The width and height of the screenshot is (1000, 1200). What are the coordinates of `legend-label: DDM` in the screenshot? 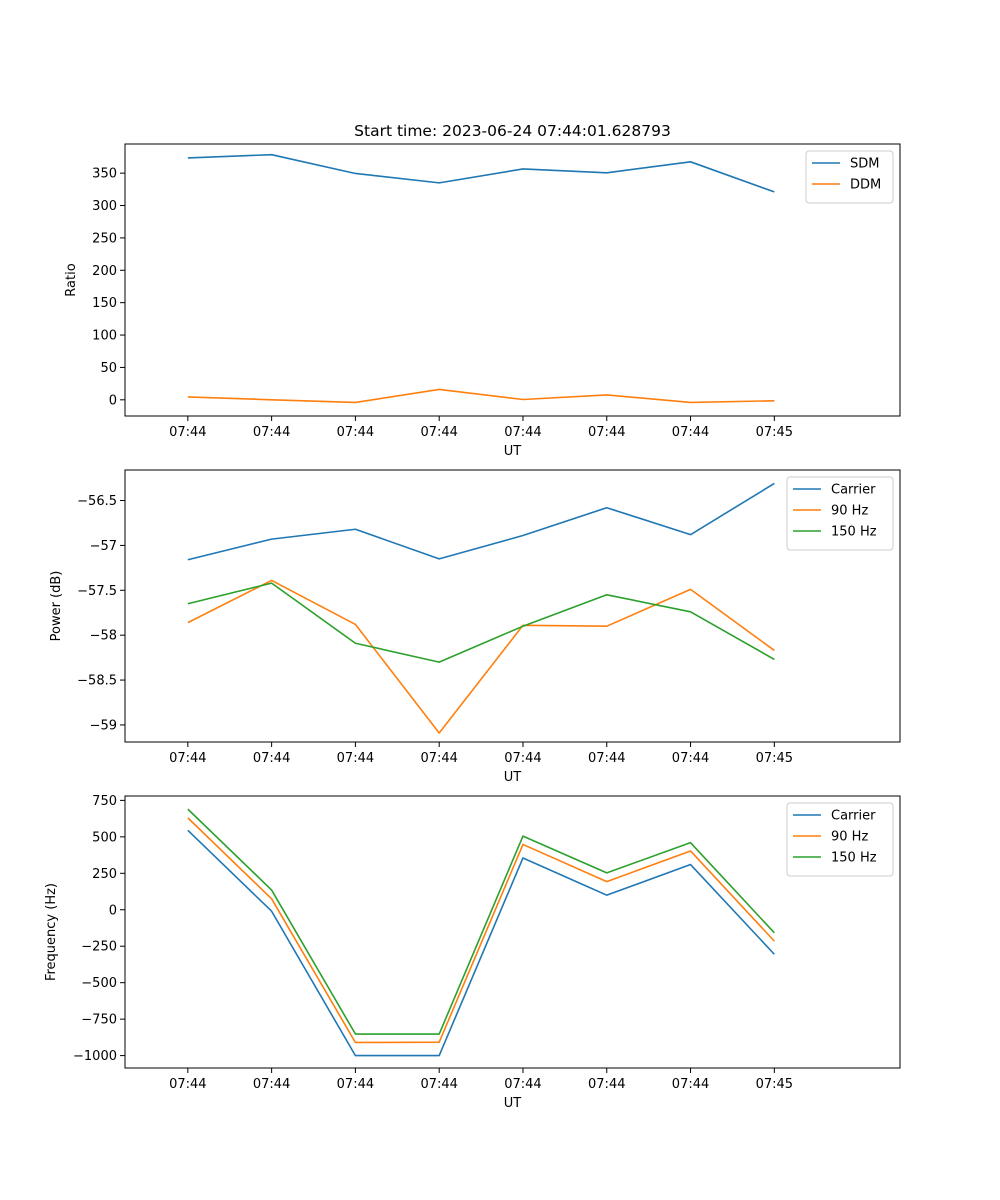 It's located at (865, 185).